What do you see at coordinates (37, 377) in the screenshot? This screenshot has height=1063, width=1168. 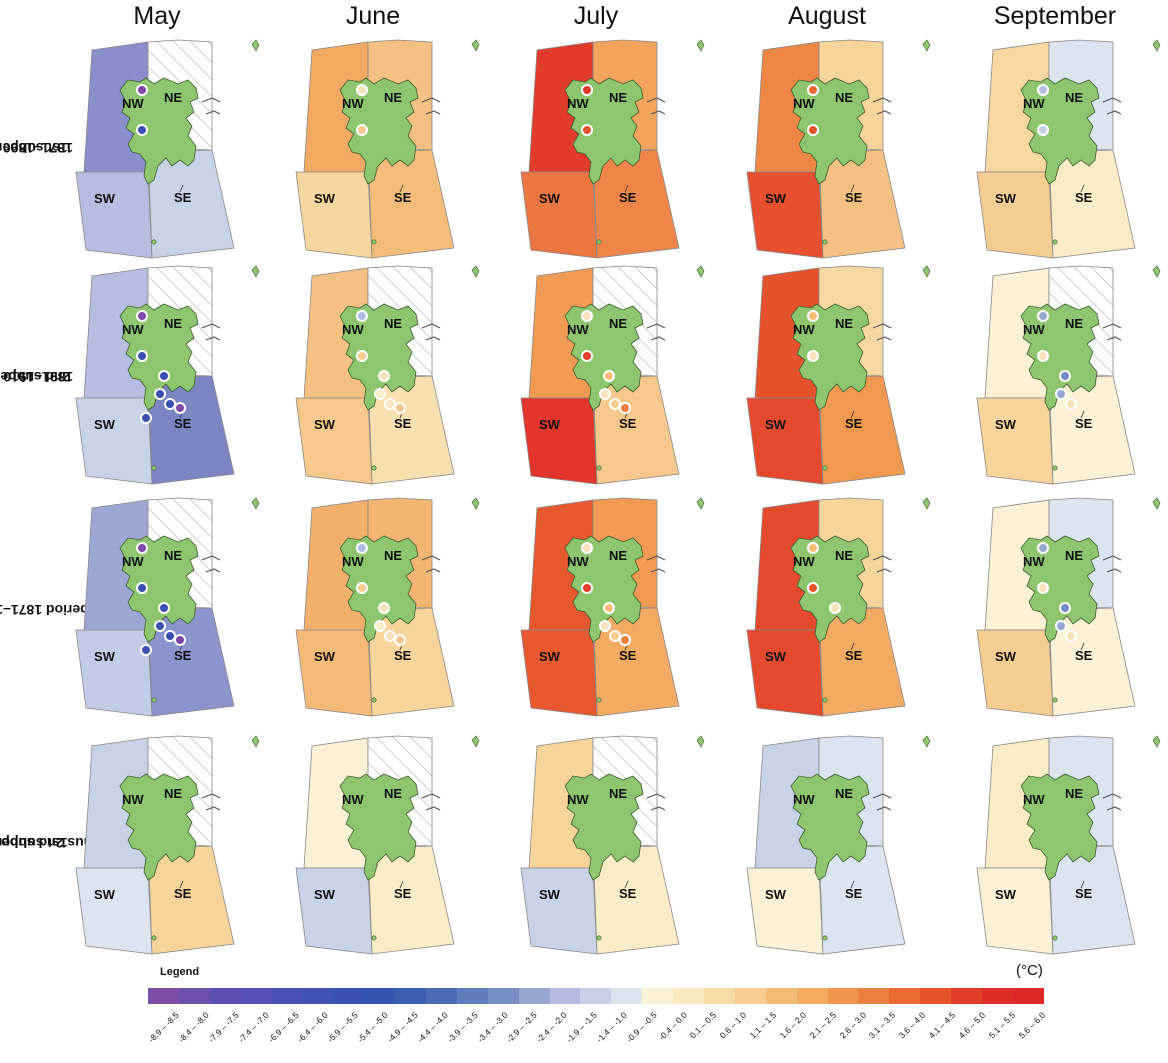 I see `row-title-2: 2nd subperiod1891–1910` at bounding box center [37, 377].